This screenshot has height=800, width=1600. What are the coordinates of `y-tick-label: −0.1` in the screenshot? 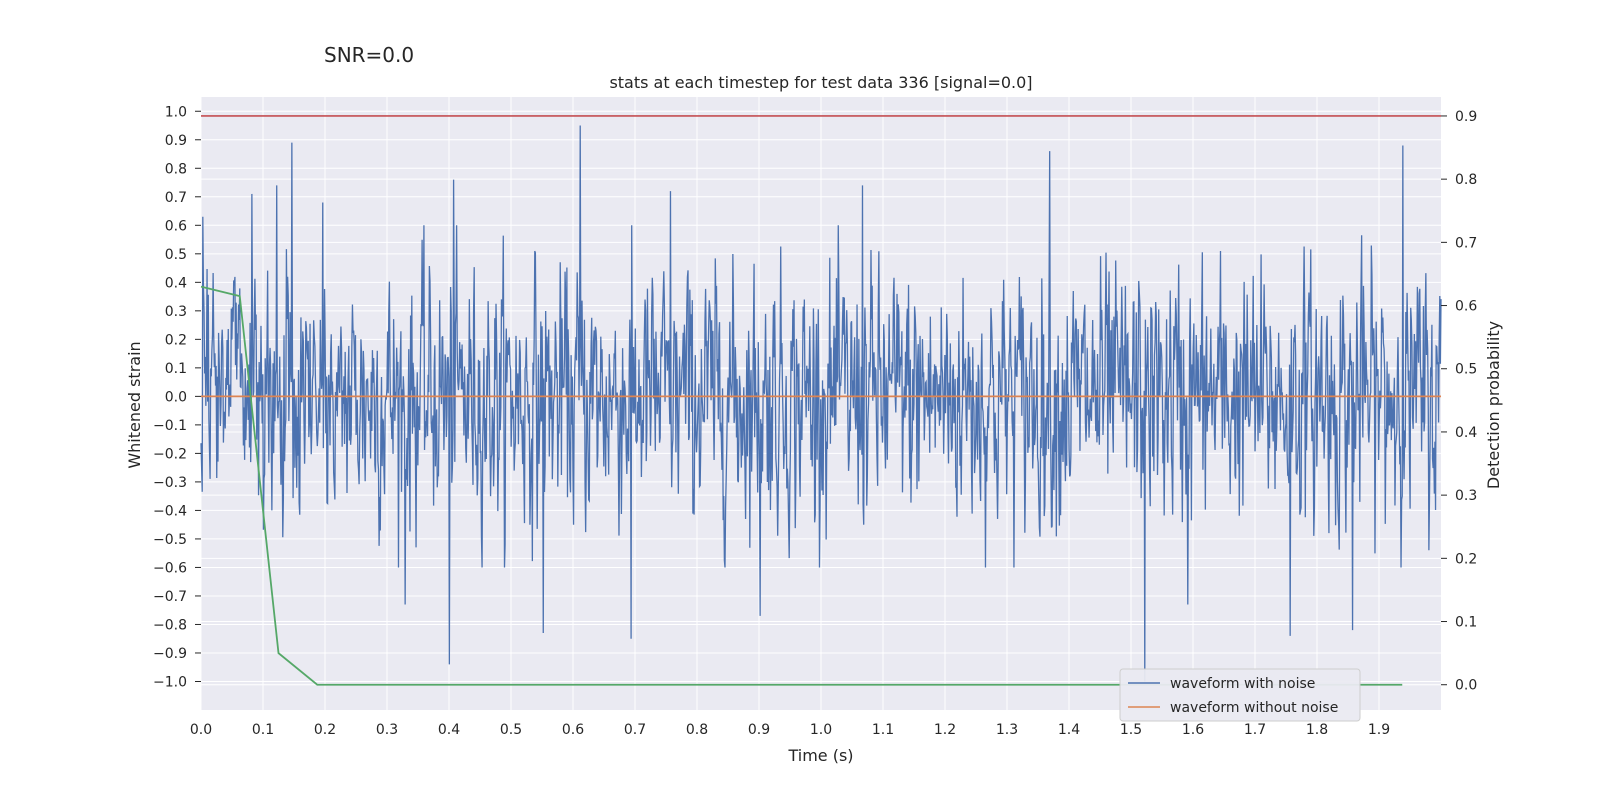 It's located at (170, 426).